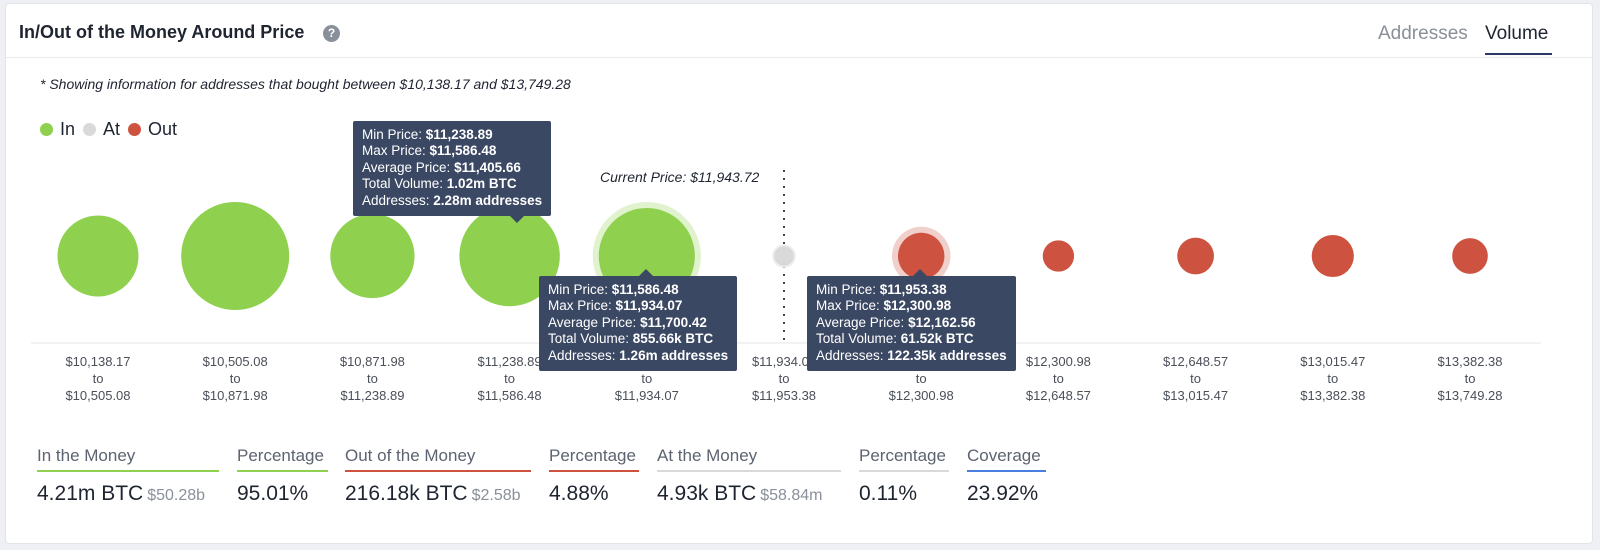 This screenshot has width=1600, height=550. Describe the element at coordinates (162, 32) in the screenshot. I see `widget-title: In/Out of the Money Around Price` at that location.